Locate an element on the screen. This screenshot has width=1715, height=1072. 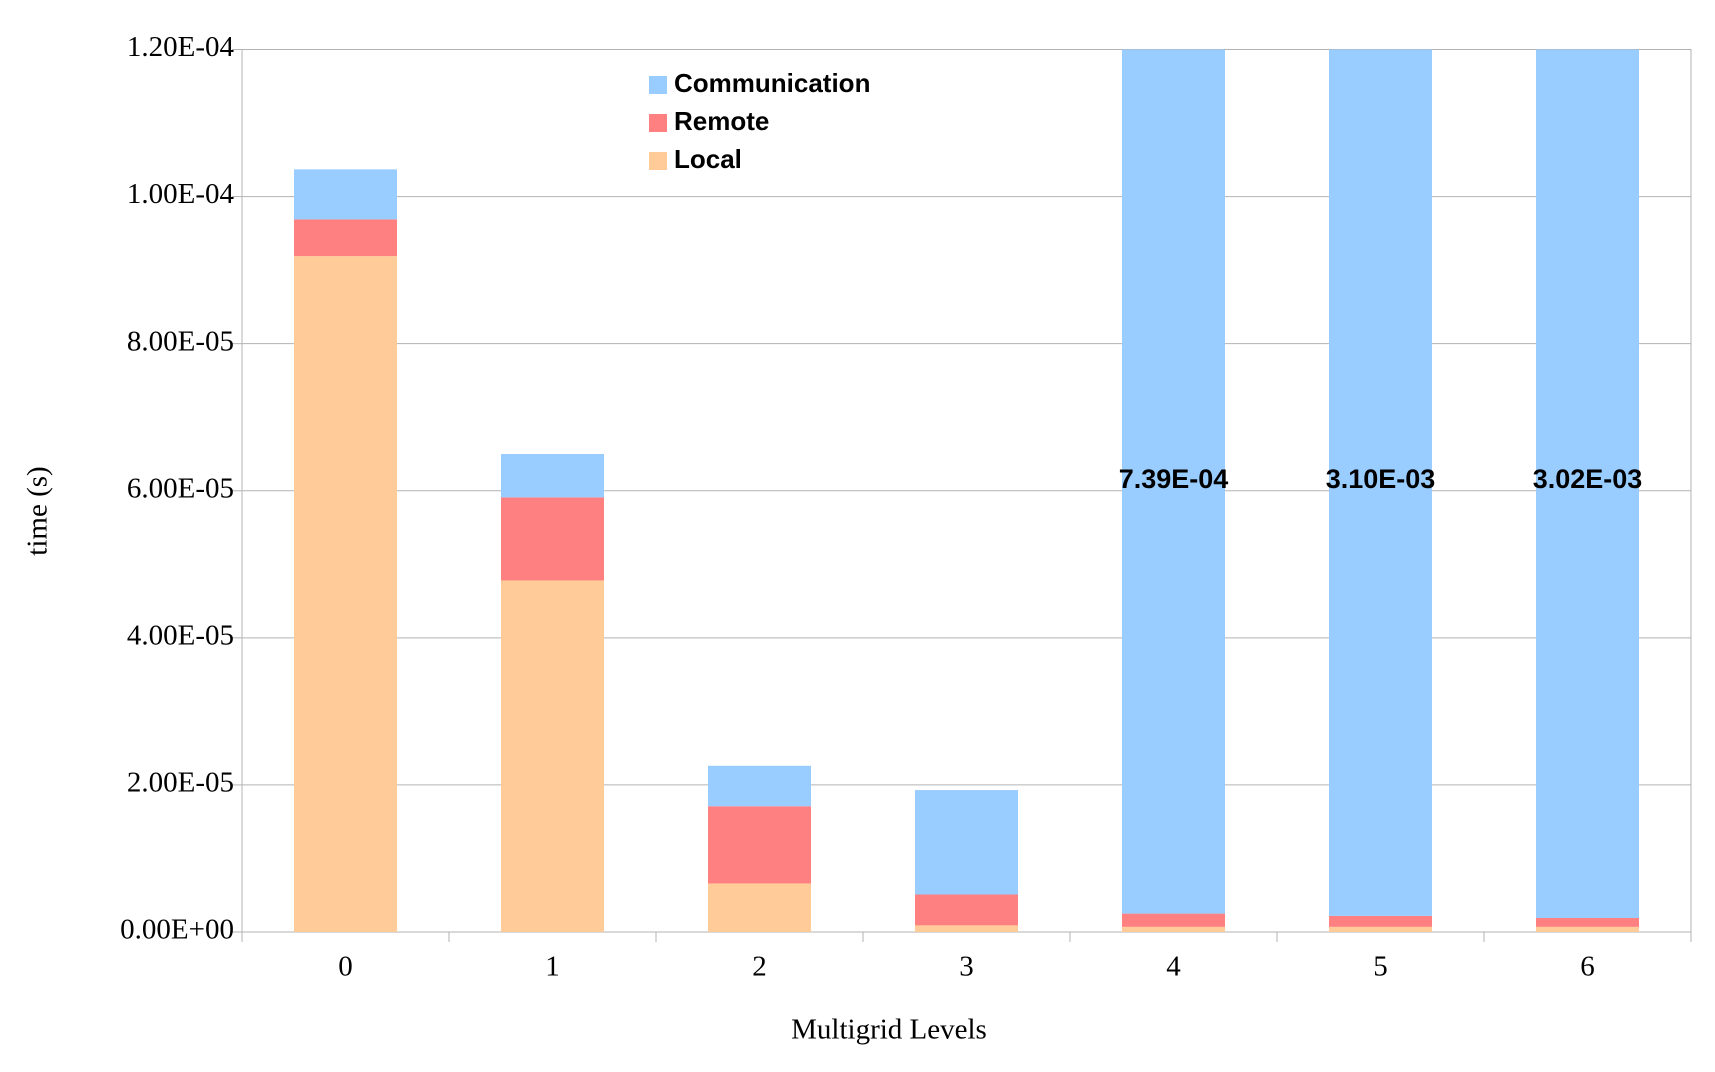
x-tick-label: 6 is located at coordinates (1587, 967).